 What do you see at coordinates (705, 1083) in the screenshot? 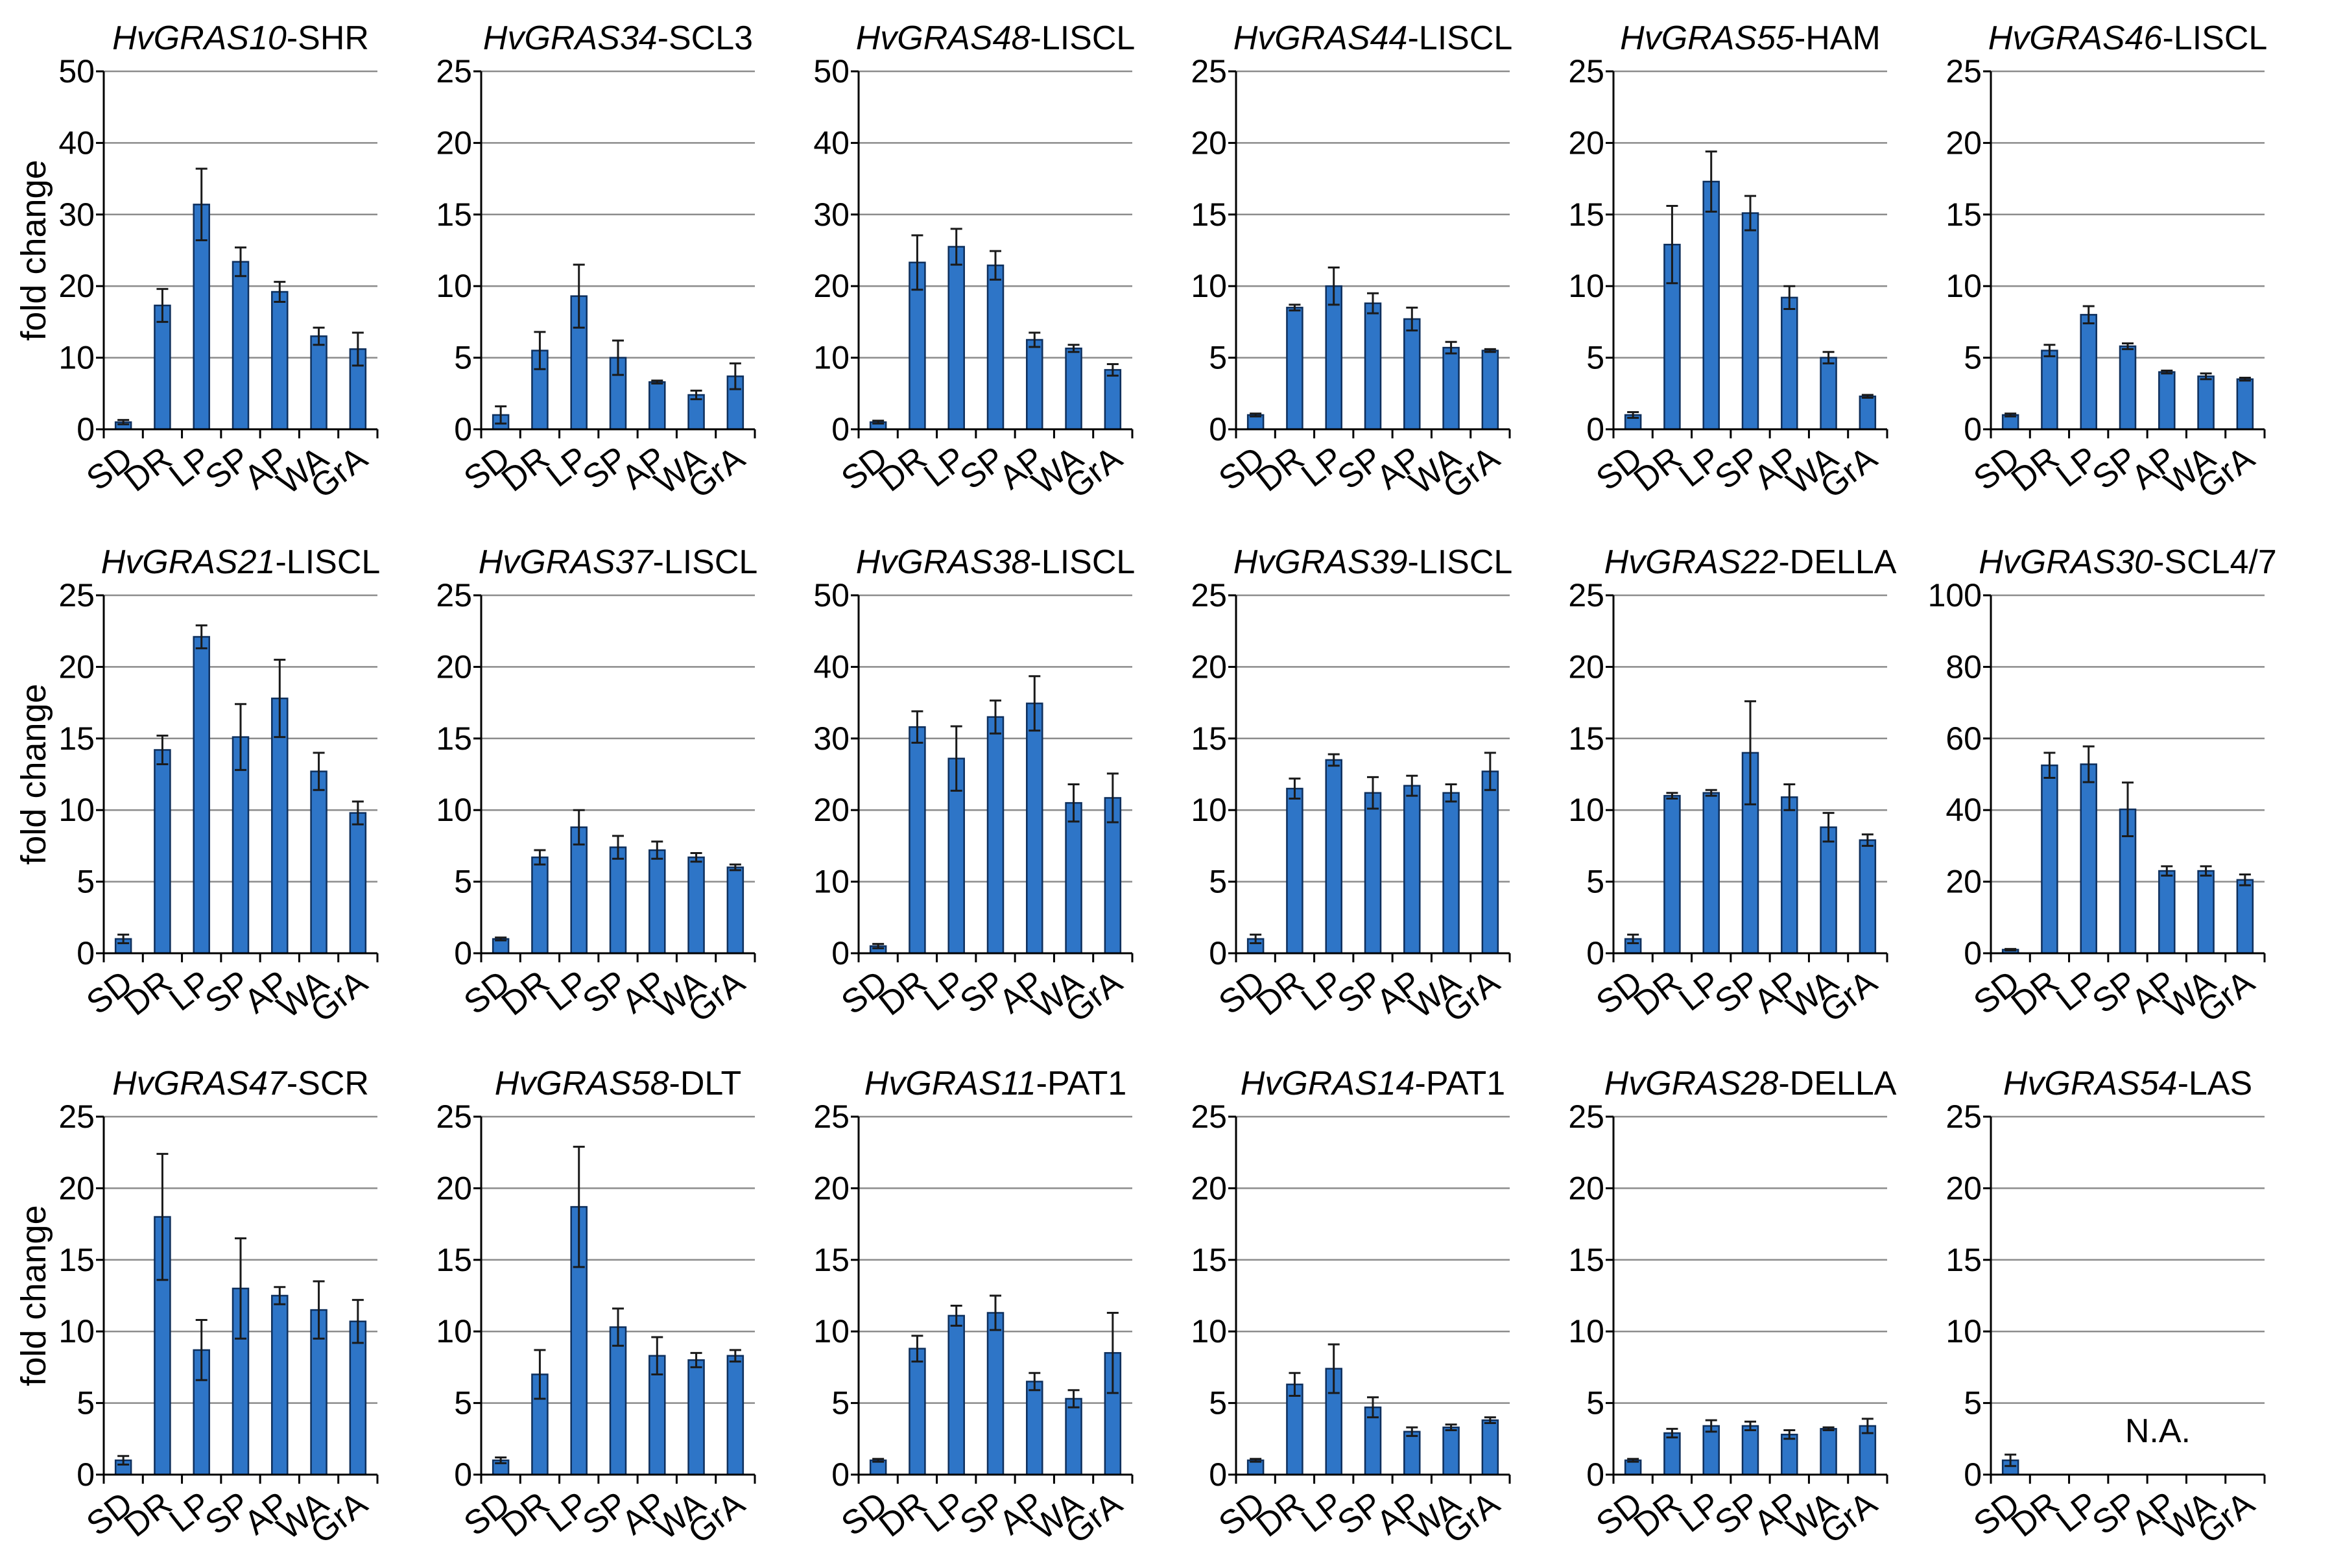
I see `panel-title-family: -DLT` at bounding box center [705, 1083].